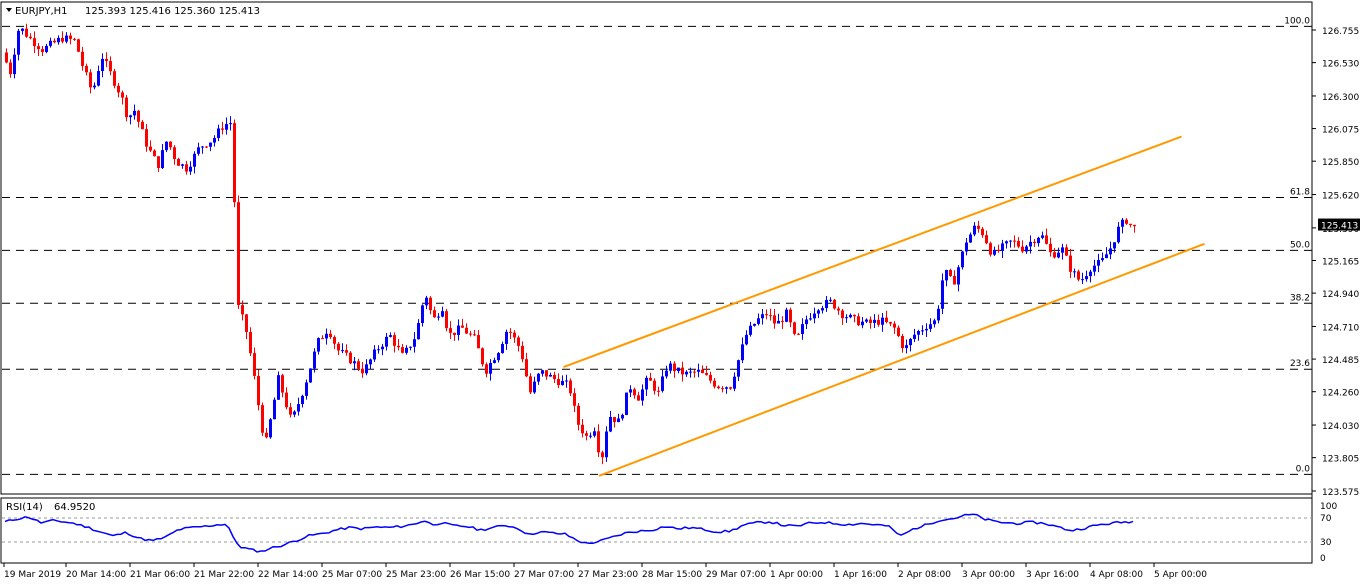 The width and height of the screenshot is (1362, 584). Describe the element at coordinates (1180, 575) in the screenshot. I see `time-tick-label: 5 Apr 00:00` at that location.